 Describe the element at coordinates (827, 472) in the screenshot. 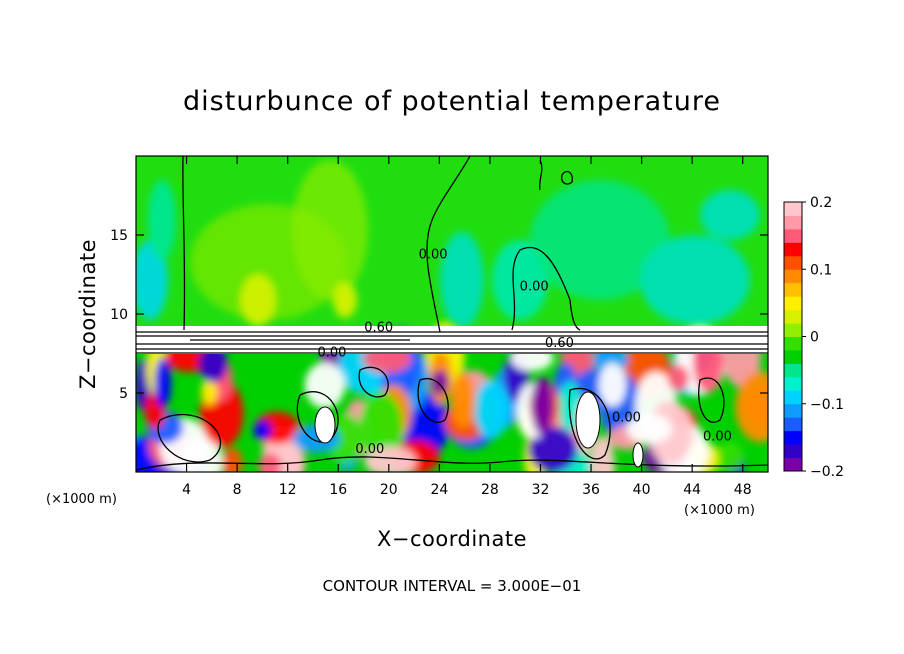

I see `colorbar-tick-label-4: −0.2` at that location.